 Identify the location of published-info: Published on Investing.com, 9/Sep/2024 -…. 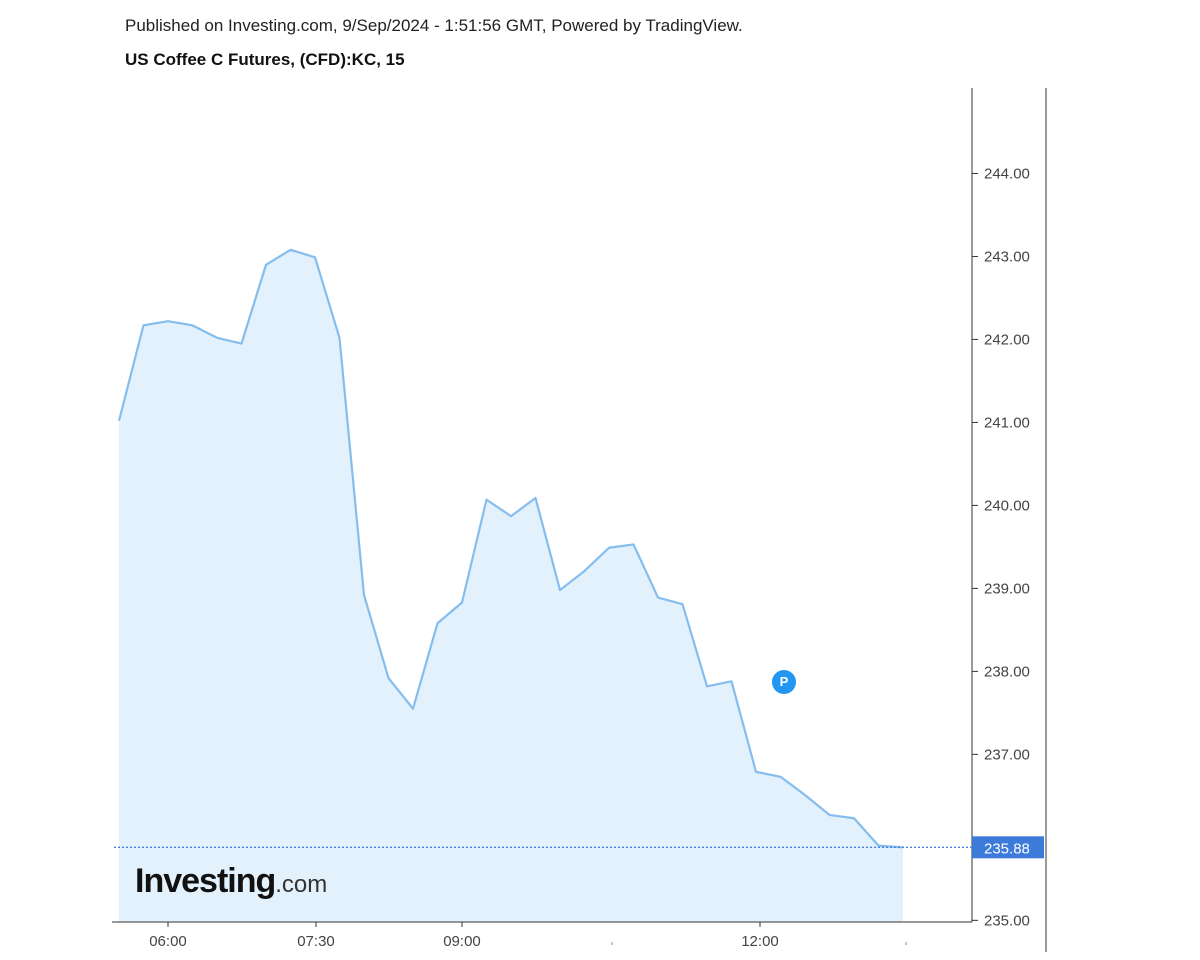
(434, 25).